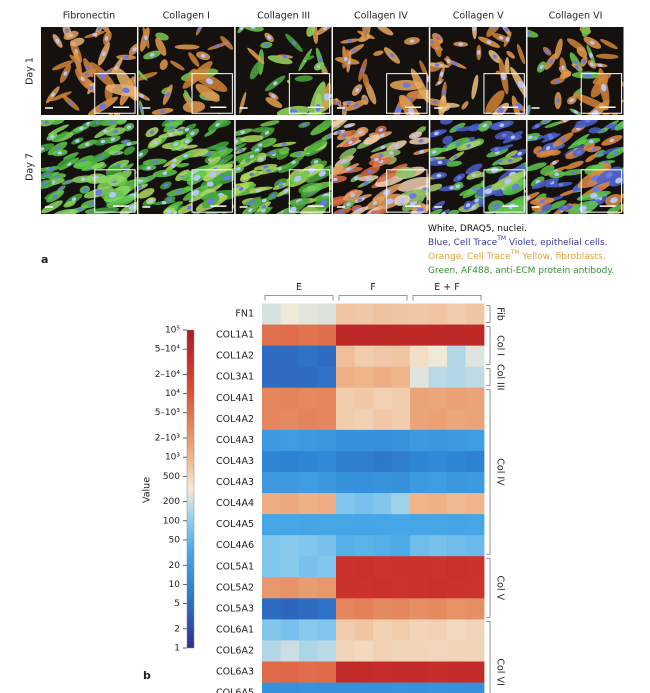  I want to click on row-group-bracket, so click(488, 657).